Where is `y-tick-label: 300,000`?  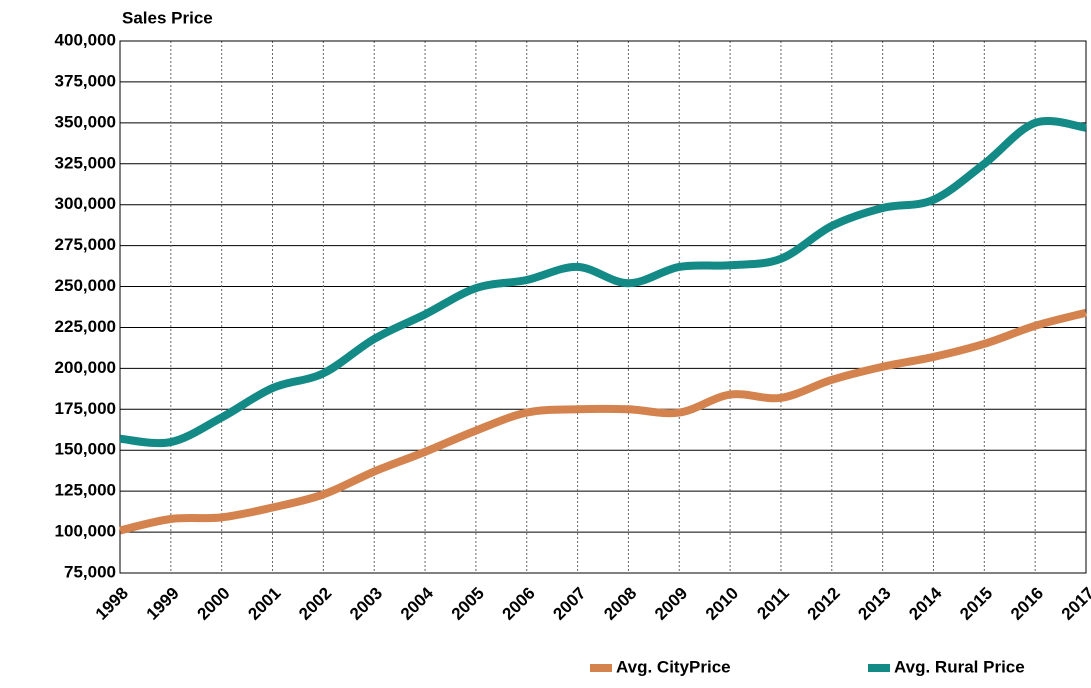
y-tick-label: 300,000 is located at coordinates (85, 203).